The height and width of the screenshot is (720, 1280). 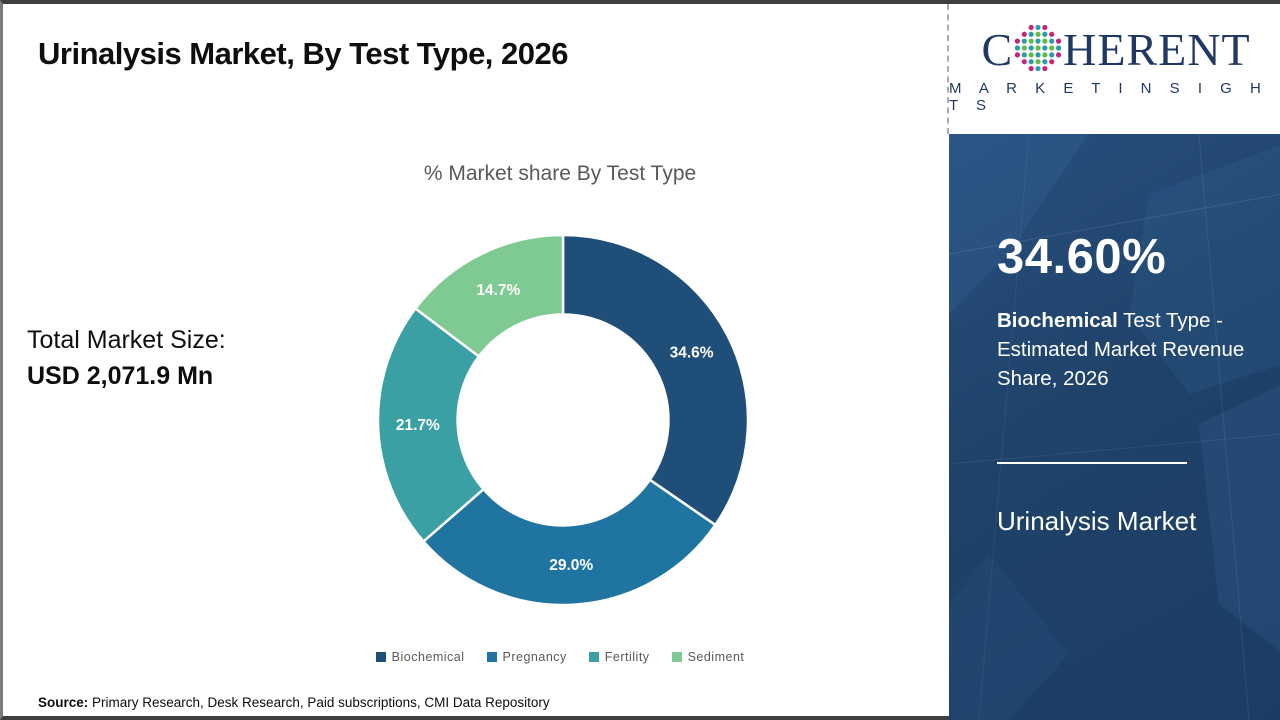 I want to click on legend-item-sediment: Sediment, so click(x=708, y=657).